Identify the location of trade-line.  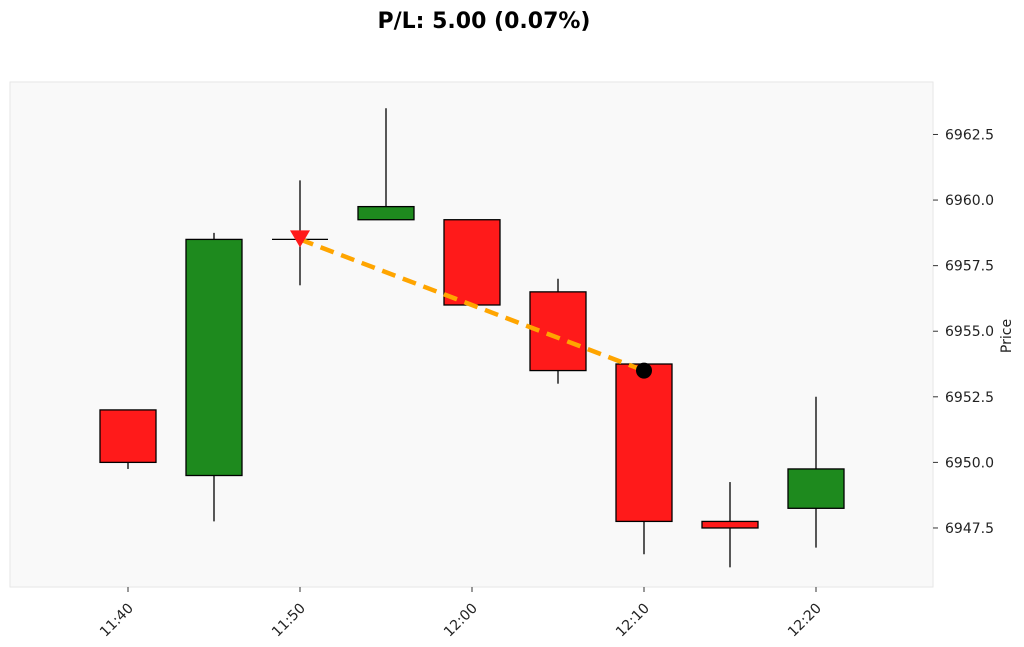
(472, 305).